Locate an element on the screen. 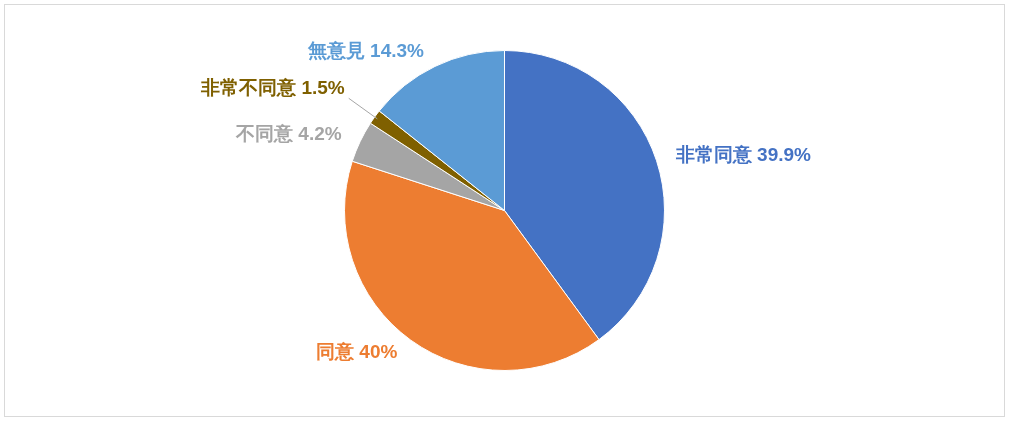  slice-label: 非常同意 39.9% is located at coordinates (743, 155).